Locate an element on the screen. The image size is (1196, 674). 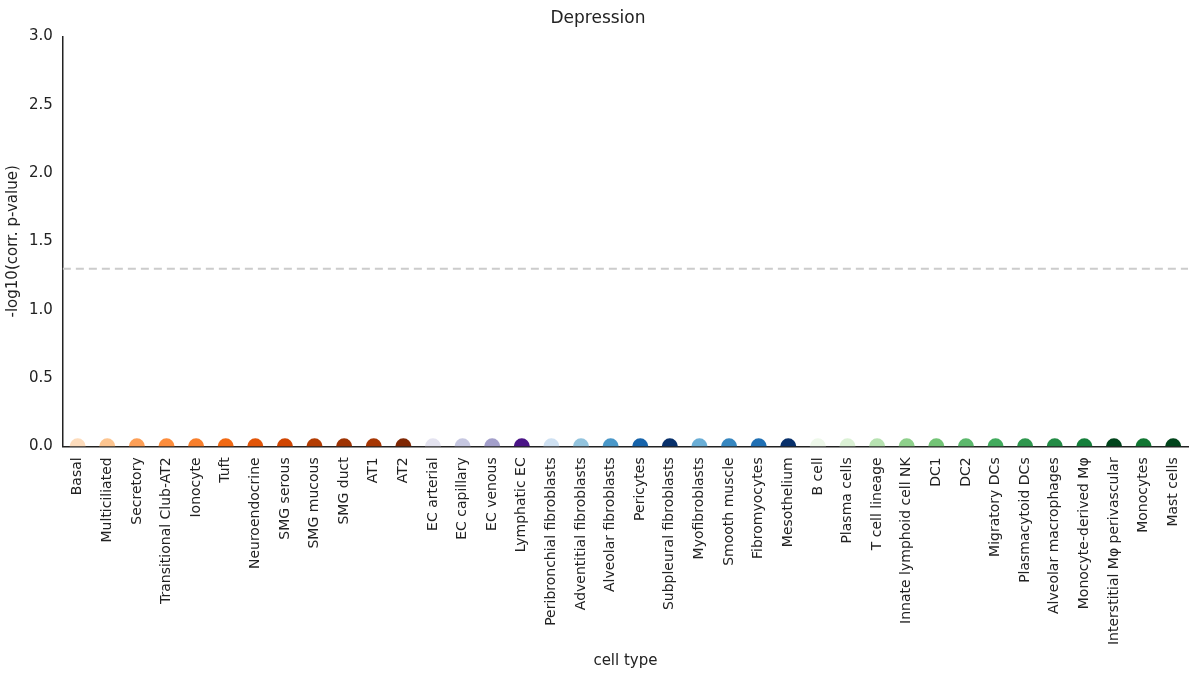
y-tick-label: 1.0 is located at coordinates (41, 308).